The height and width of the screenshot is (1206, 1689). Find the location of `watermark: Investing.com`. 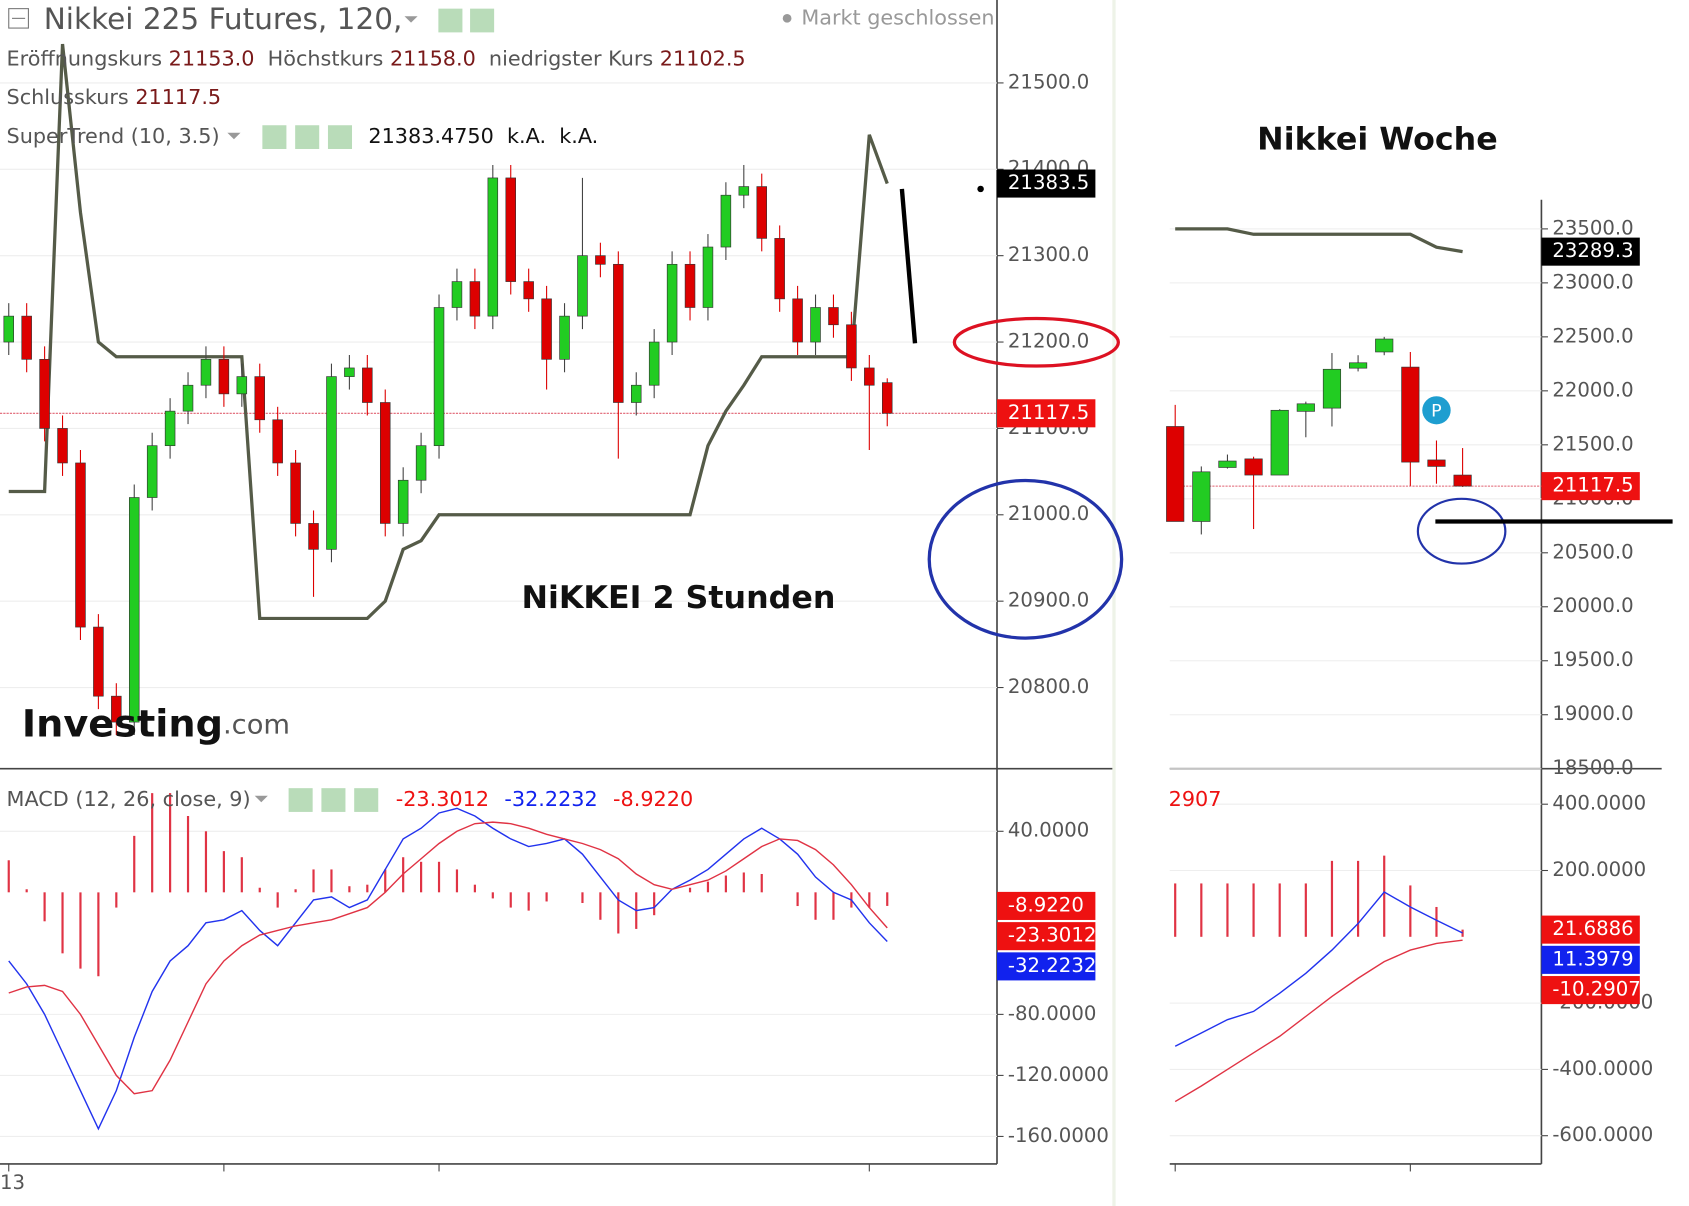

watermark: Investing.com is located at coordinates (156, 723).